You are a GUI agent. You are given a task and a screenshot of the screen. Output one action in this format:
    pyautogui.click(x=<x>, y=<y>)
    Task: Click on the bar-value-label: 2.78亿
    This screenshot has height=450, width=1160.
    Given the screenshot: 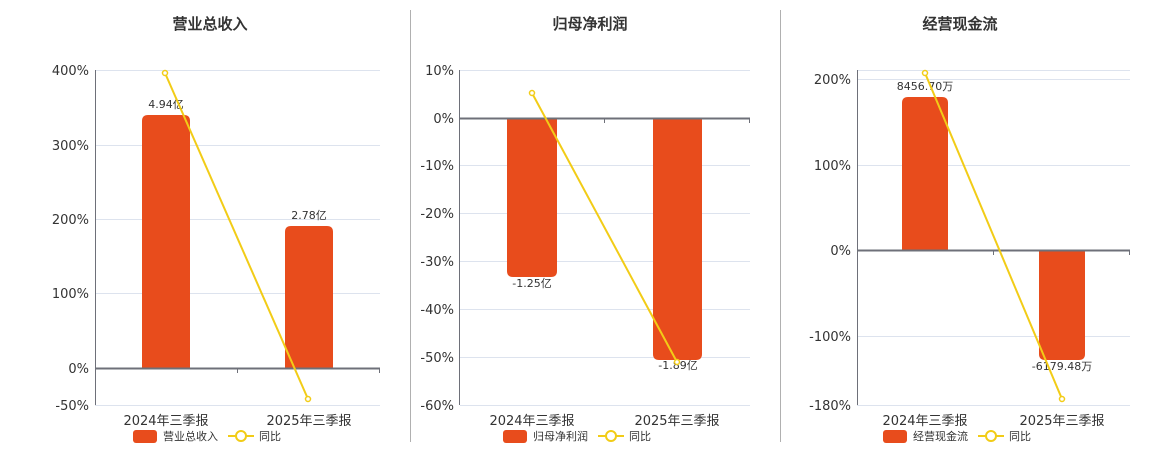 What is the action you would take?
    pyautogui.click(x=309, y=215)
    